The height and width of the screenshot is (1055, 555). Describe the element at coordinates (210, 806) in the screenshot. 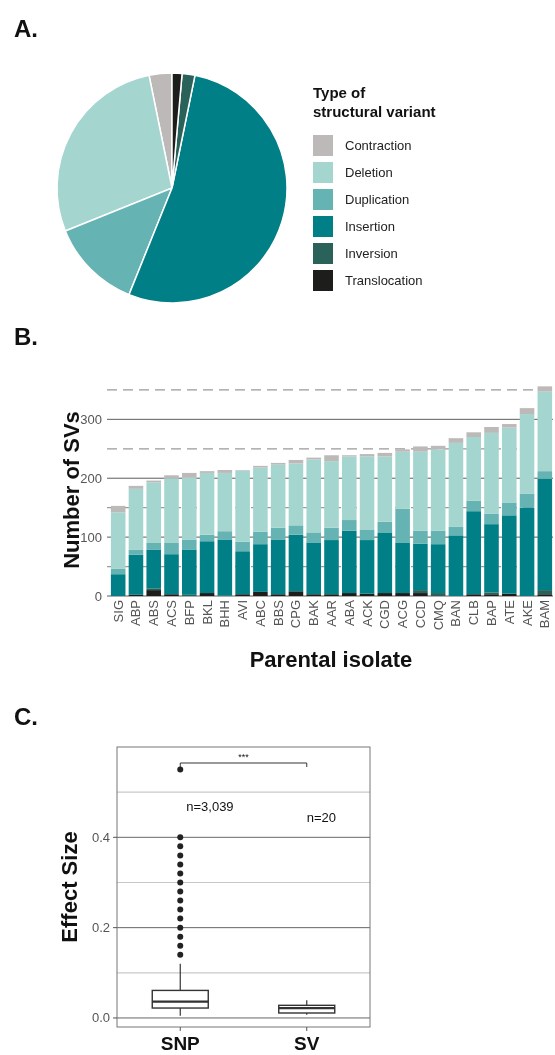

I see `annotation: n=3,039` at that location.